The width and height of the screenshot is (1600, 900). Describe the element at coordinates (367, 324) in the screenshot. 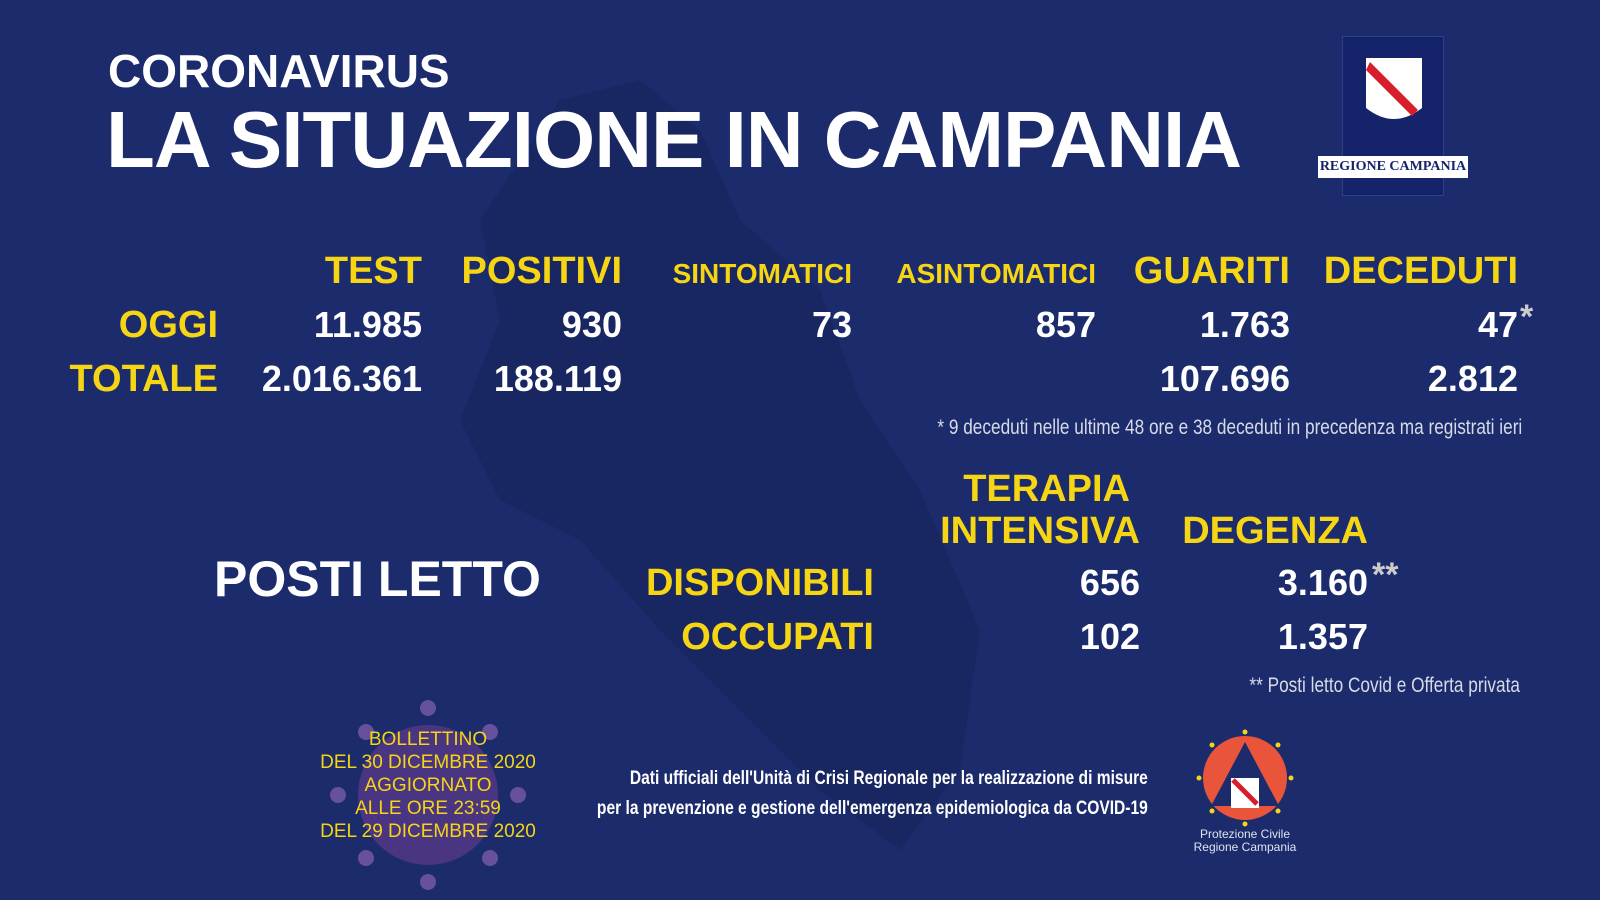

I see `oggi-test: 11.985` at that location.